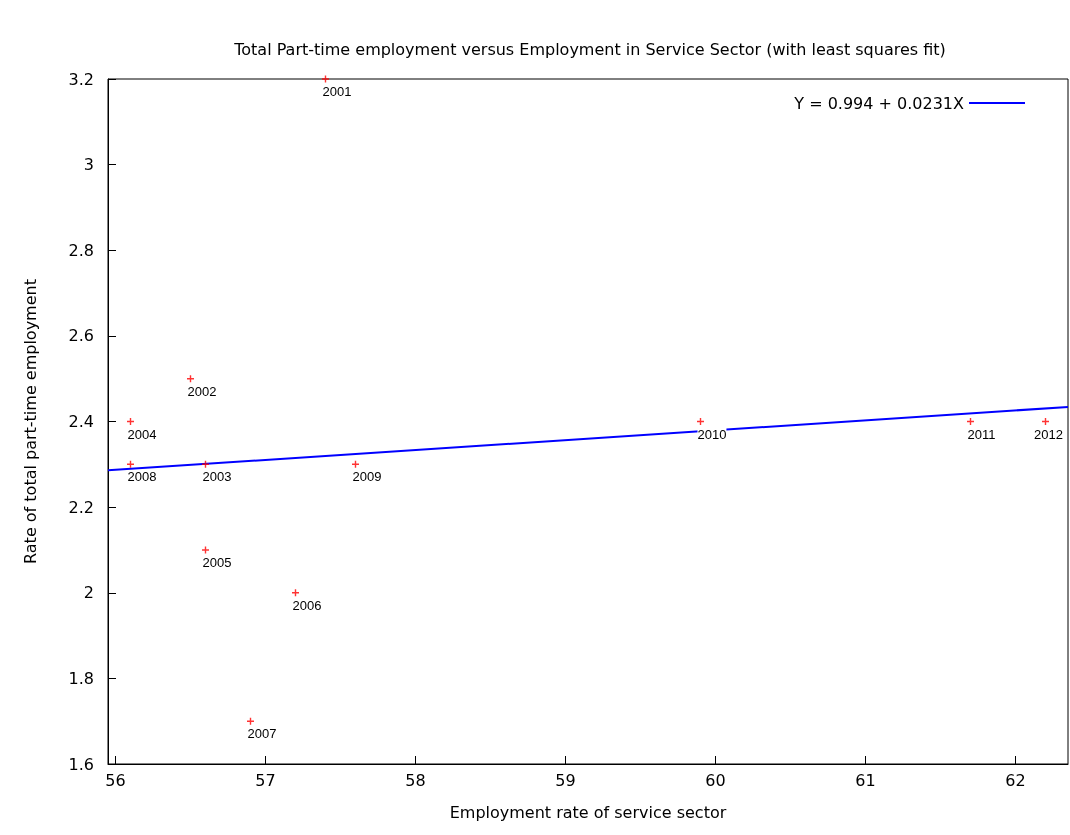 The image size is (1070, 835). What do you see at coordinates (217, 562) in the screenshot?
I see `annotation: 2005` at bounding box center [217, 562].